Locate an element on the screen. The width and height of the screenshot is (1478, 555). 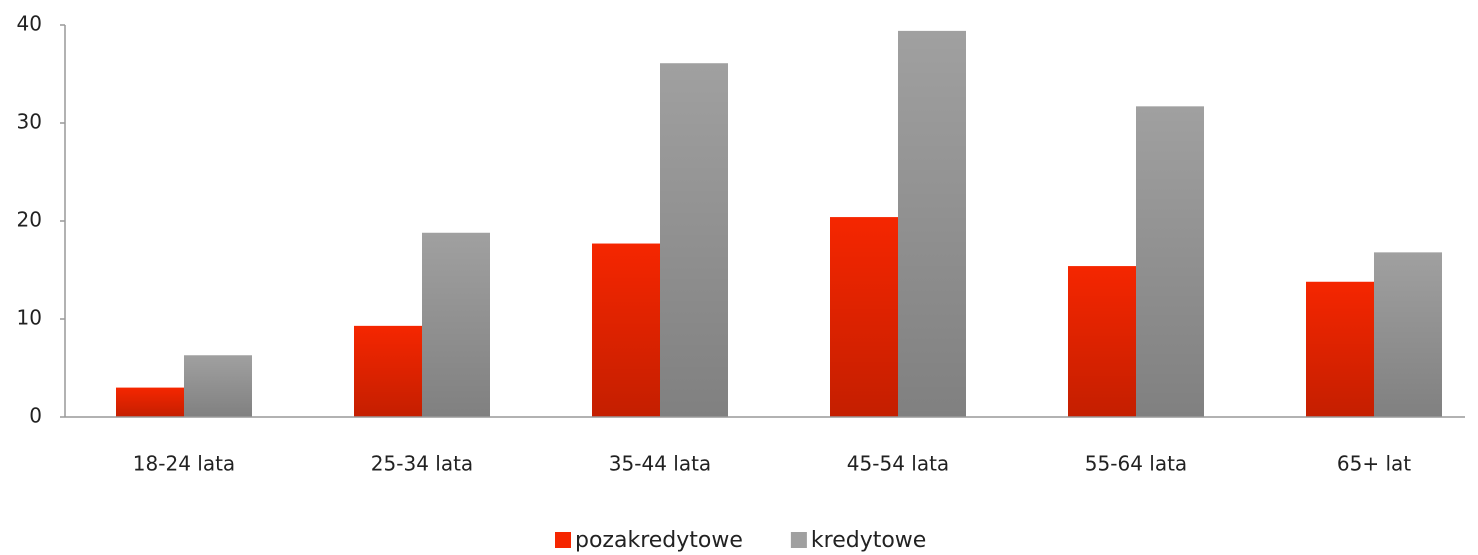
x-tick-label: 65+ lat is located at coordinates (1374, 464).